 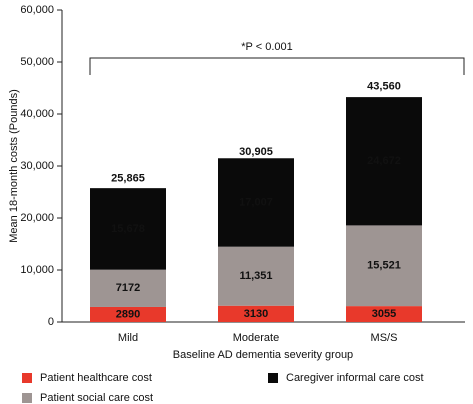 I want to click on y-tick-label: 50,000, so click(x=37, y=62).